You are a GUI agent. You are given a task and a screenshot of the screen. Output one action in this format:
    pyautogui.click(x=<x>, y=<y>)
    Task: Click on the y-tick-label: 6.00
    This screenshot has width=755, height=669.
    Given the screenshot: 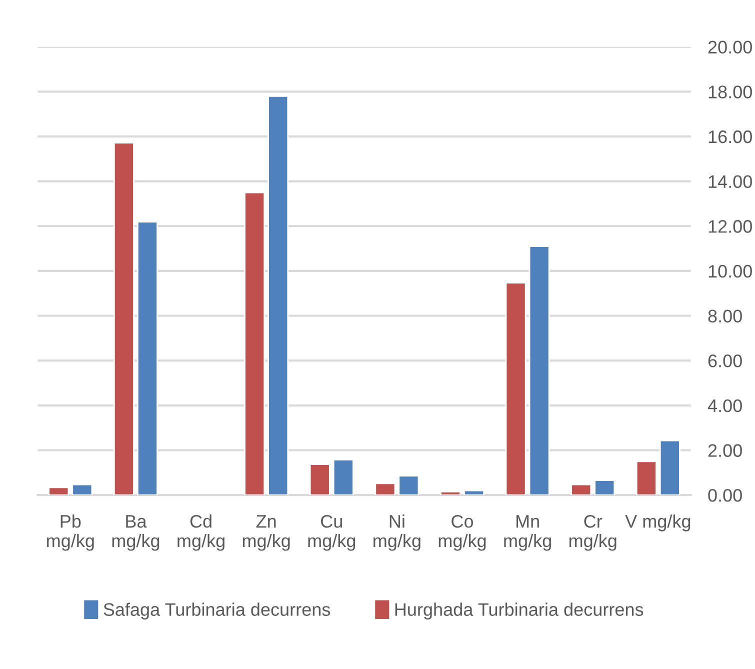 What is the action you would take?
    pyautogui.click(x=725, y=361)
    